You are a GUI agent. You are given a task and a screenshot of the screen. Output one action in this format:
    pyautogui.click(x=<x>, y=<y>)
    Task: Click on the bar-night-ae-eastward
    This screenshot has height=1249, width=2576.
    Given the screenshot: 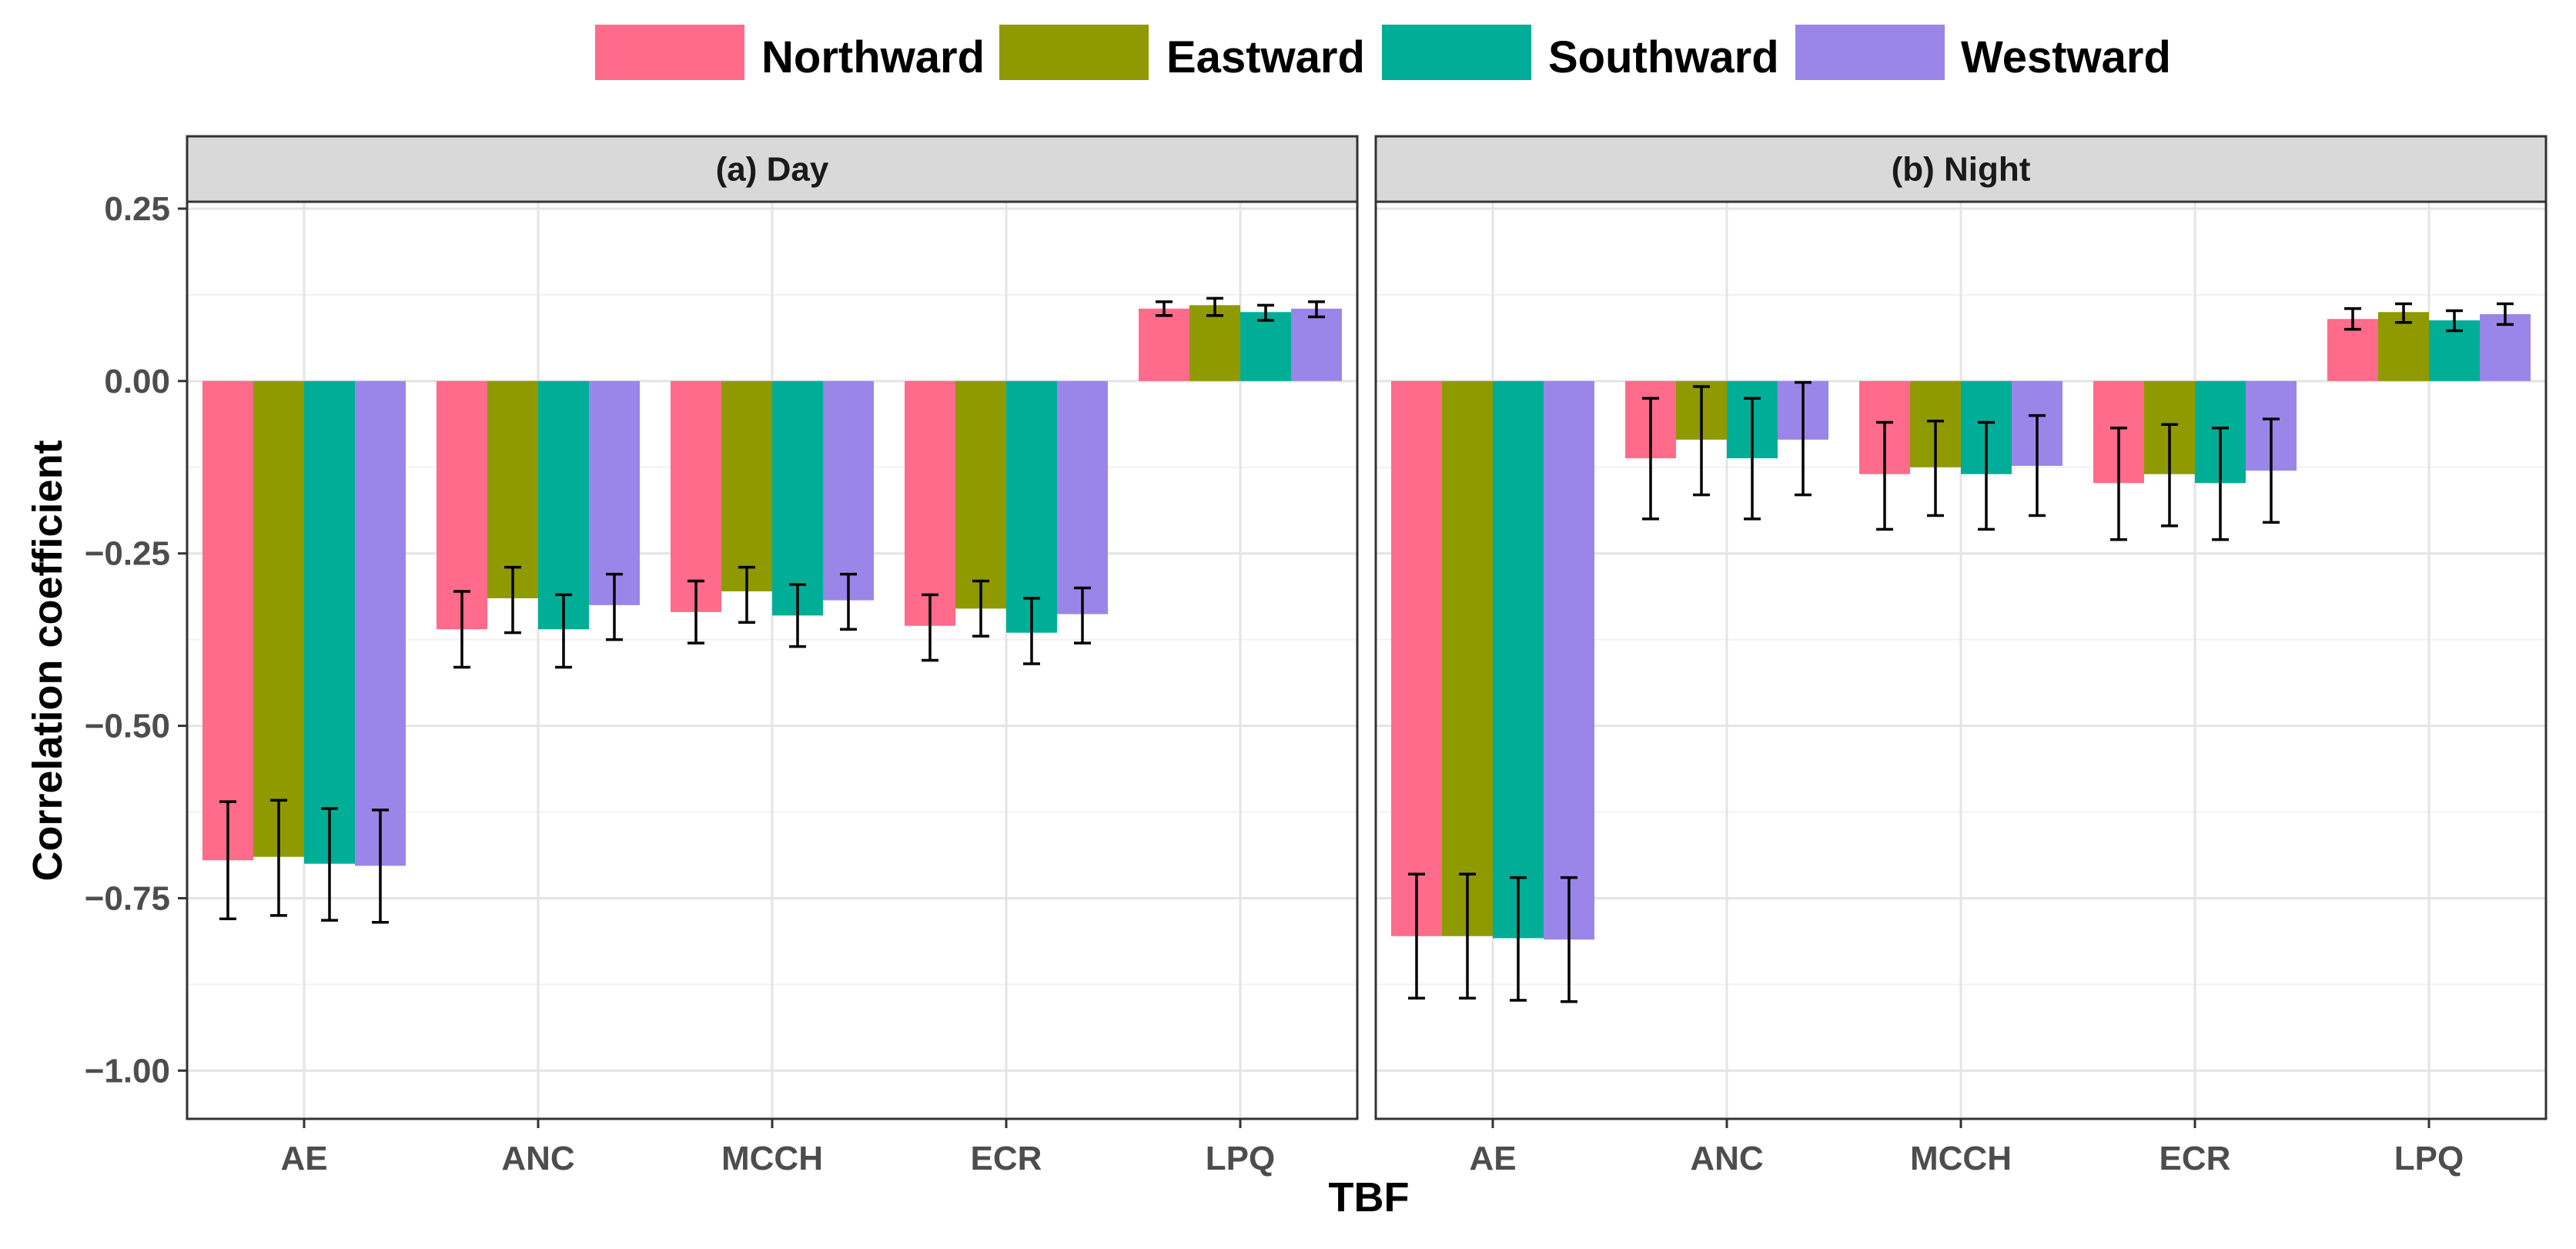 What is the action you would take?
    pyautogui.click(x=1468, y=658)
    